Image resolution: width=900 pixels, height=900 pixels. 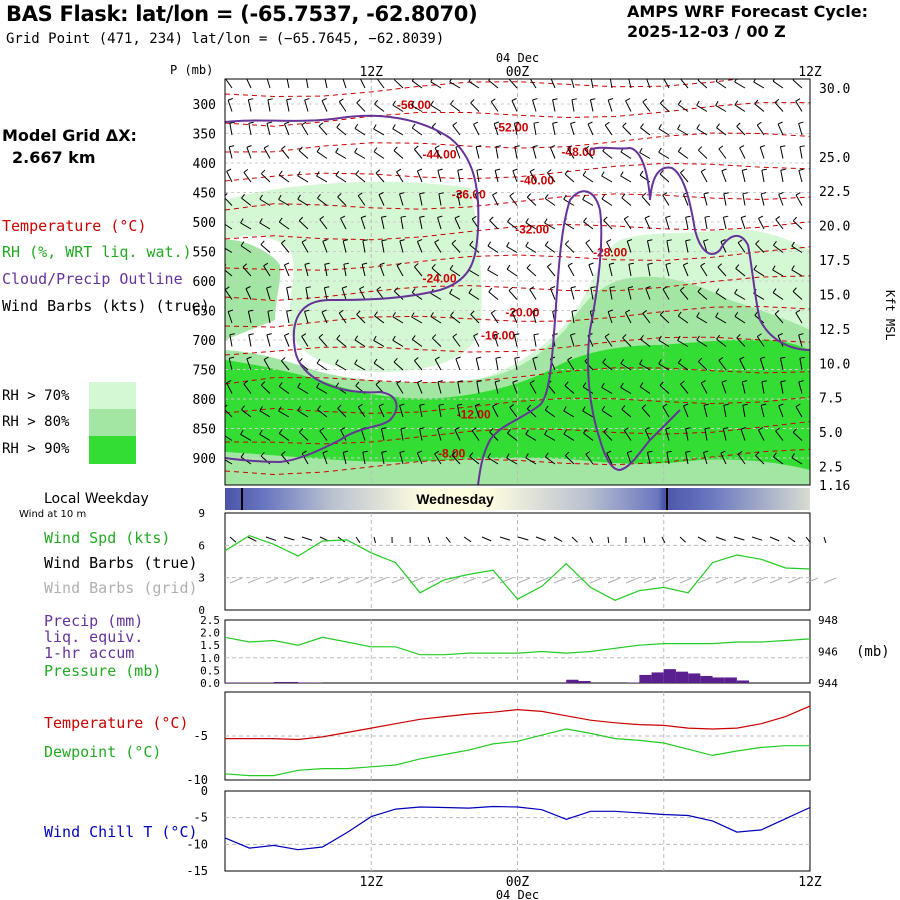 What do you see at coordinates (201, 736) in the screenshot?
I see `temperature-tick: -5` at bounding box center [201, 736].